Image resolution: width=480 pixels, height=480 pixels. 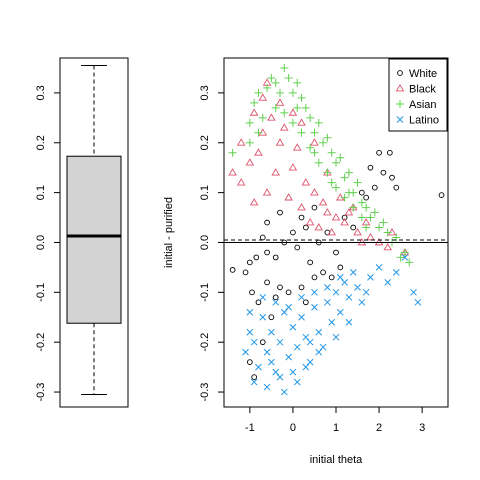 I want to click on scatter-y-tick-label: -0.3, so click(x=205, y=392).